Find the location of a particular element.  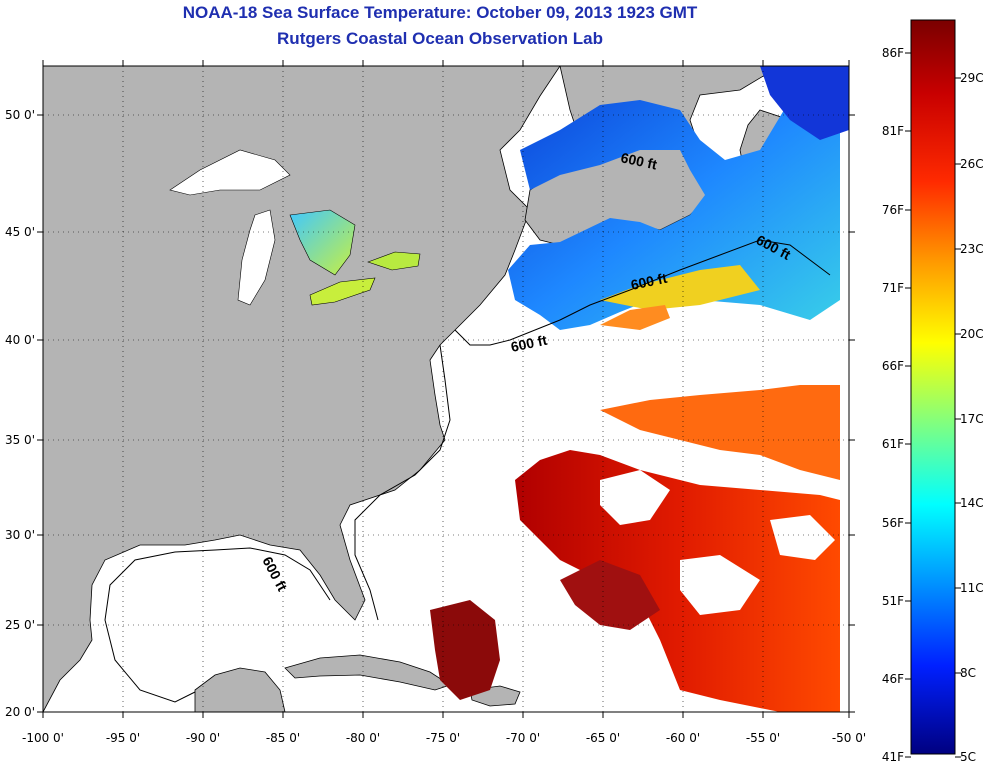

colorbar-f-label: 81F is located at coordinates (893, 131).